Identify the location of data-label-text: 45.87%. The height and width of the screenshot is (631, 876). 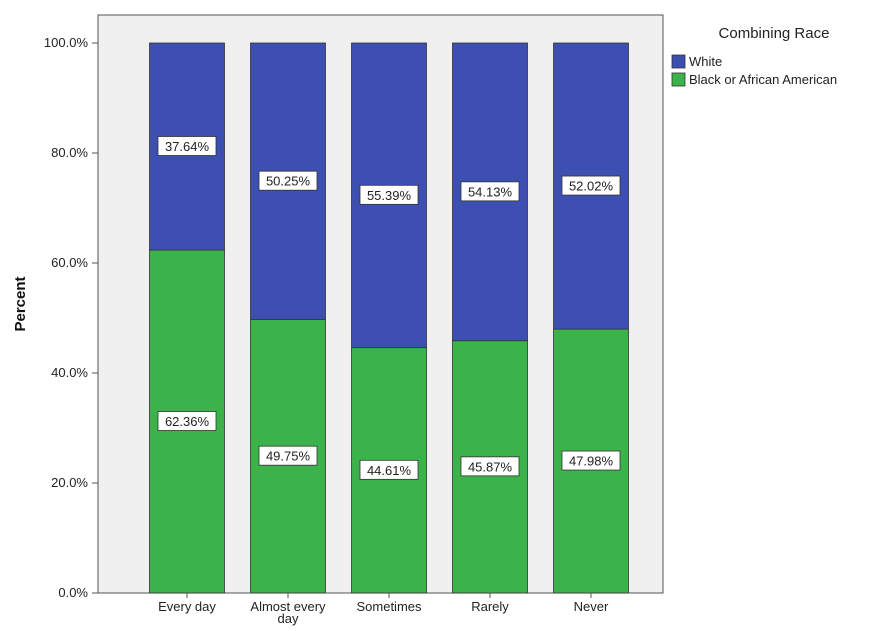
(490, 466).